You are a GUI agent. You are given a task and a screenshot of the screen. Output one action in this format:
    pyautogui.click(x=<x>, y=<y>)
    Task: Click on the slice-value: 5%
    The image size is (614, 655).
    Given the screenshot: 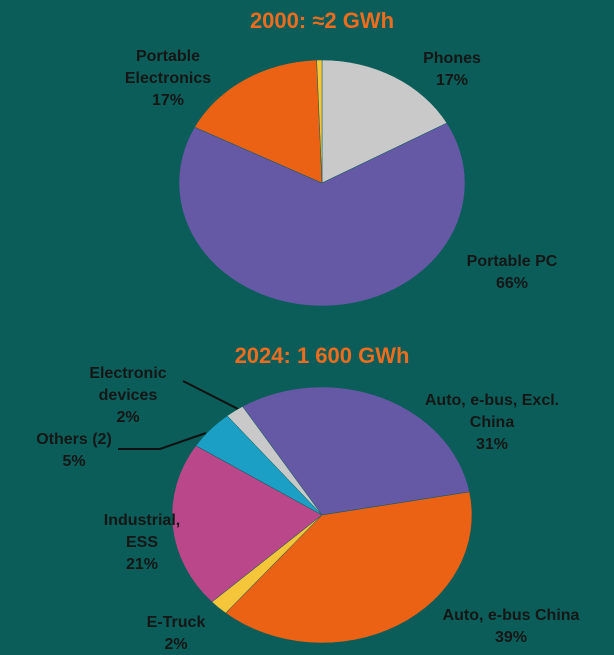 What is the action you would take?
    pyautogui.click(x=74, y=461)
    